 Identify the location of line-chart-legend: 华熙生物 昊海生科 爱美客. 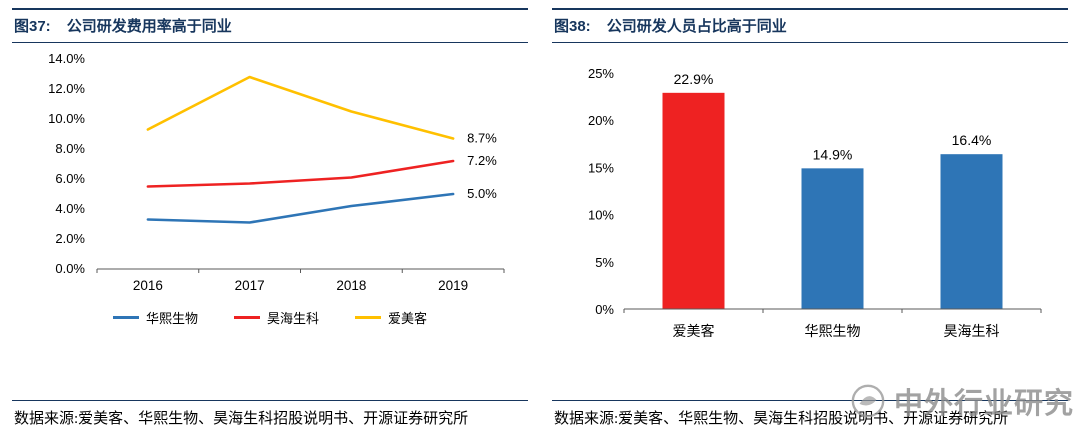
(270, 315).